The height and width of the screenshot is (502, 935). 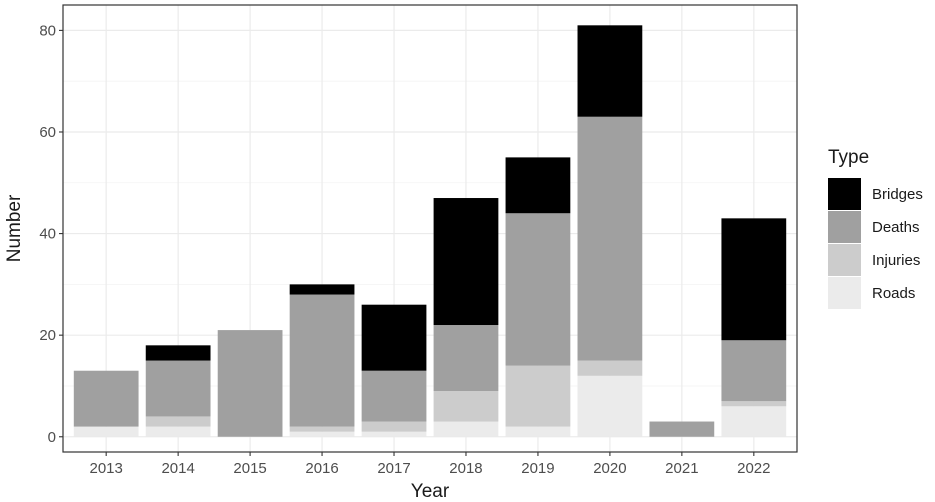 I want to click on y-tick-label: 60, so click(x=47, y=132).